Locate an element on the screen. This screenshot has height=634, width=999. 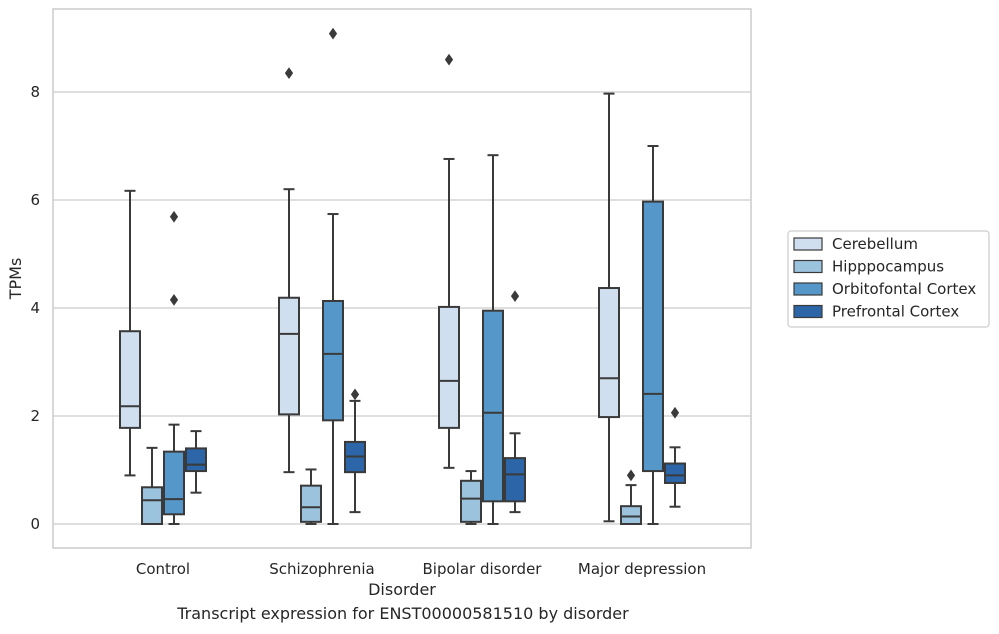
legend-entry-label: Orbitofontal Cortex is located at coordinates (904, 289).